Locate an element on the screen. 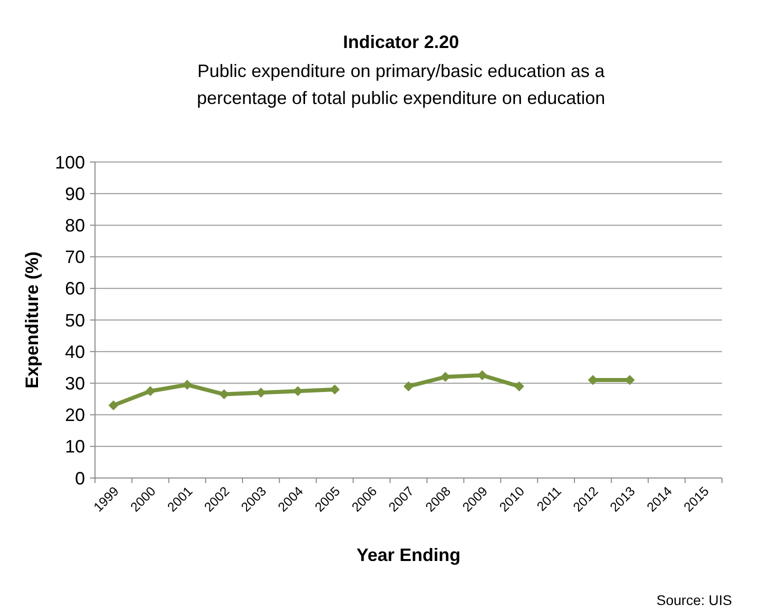  chart-title: Indicator 2.20 is located at coordinates (401, 42).